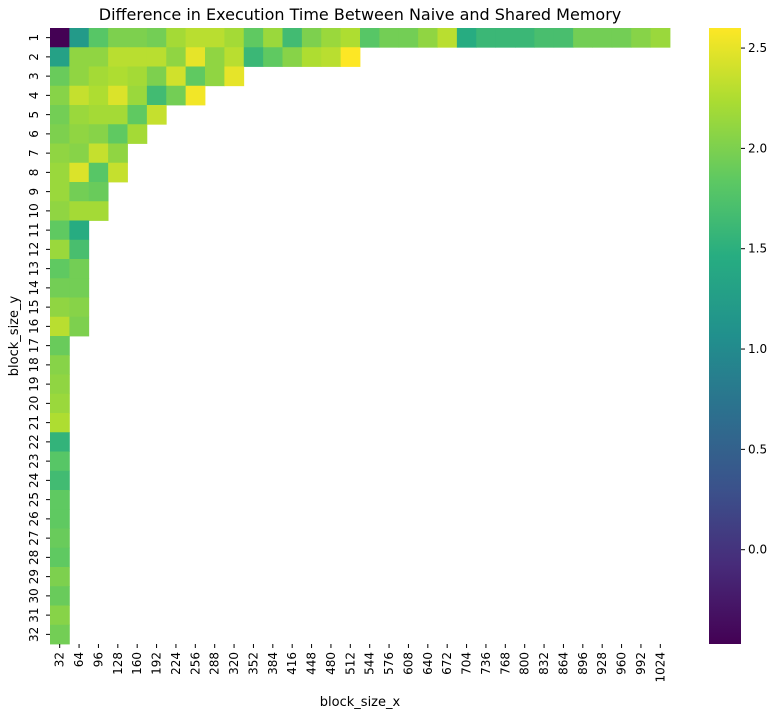 The image size is (777, 716). I want to click on colorbar-tick-label: 1.0, so click(757, 349).